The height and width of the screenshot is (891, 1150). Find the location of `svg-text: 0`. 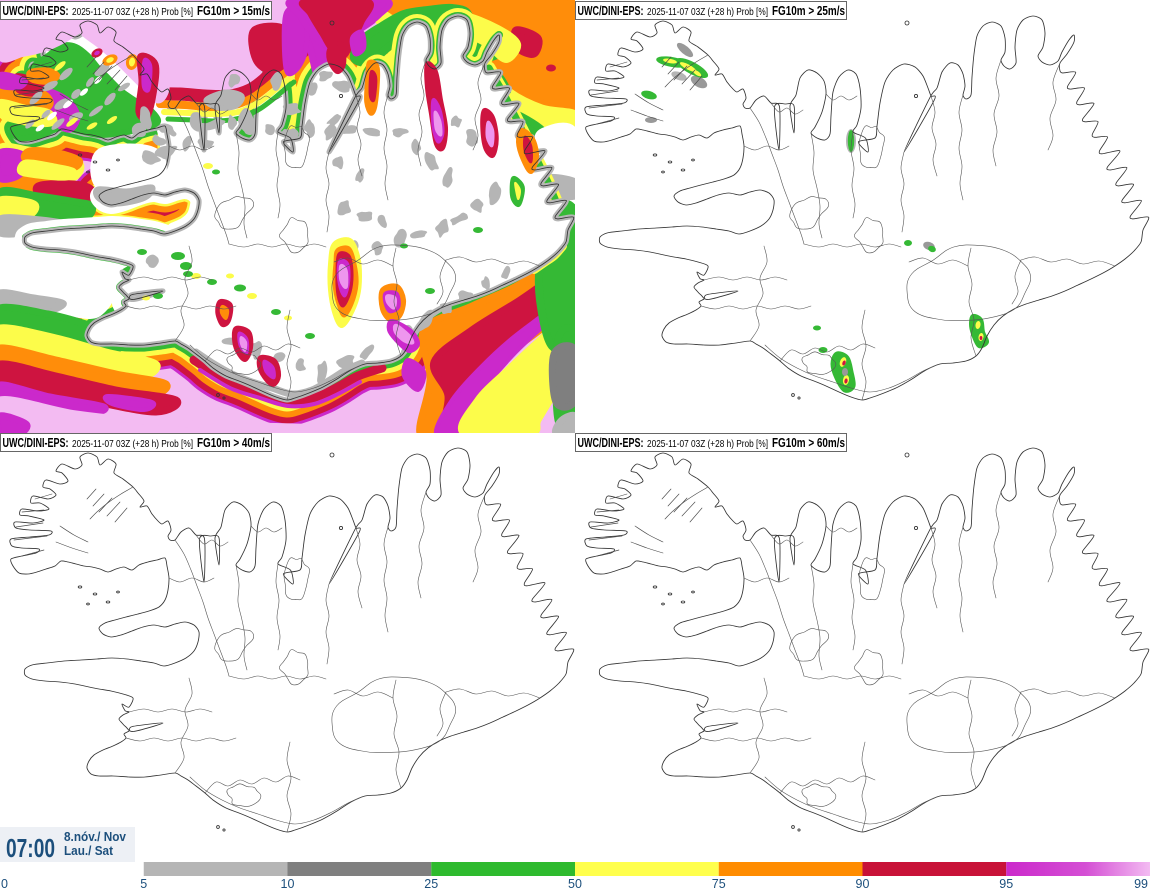

svg-text: 0 is located at coordinates (4, 884).